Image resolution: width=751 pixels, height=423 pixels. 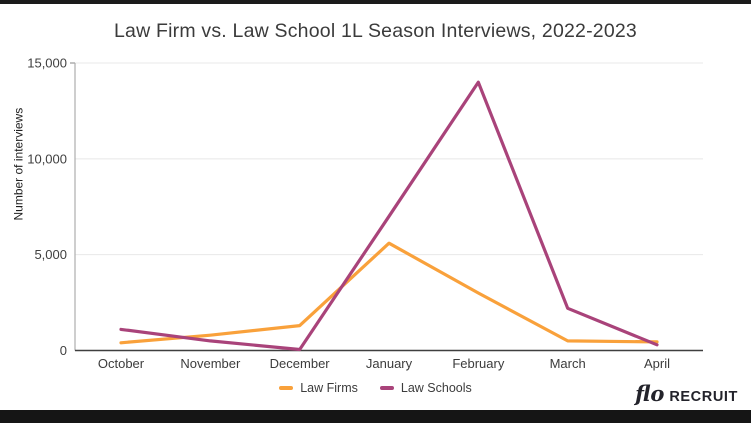 I want to click on x-tick-label: October, so click(x=121, y=363).